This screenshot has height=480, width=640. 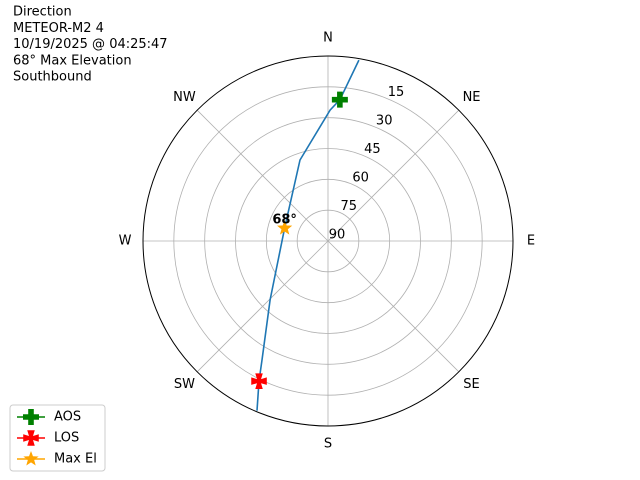 What do you see at coordinates (472, 97) in the screenshot?
I see `theta-tick-label: NE` at bounding box center [472, 97].